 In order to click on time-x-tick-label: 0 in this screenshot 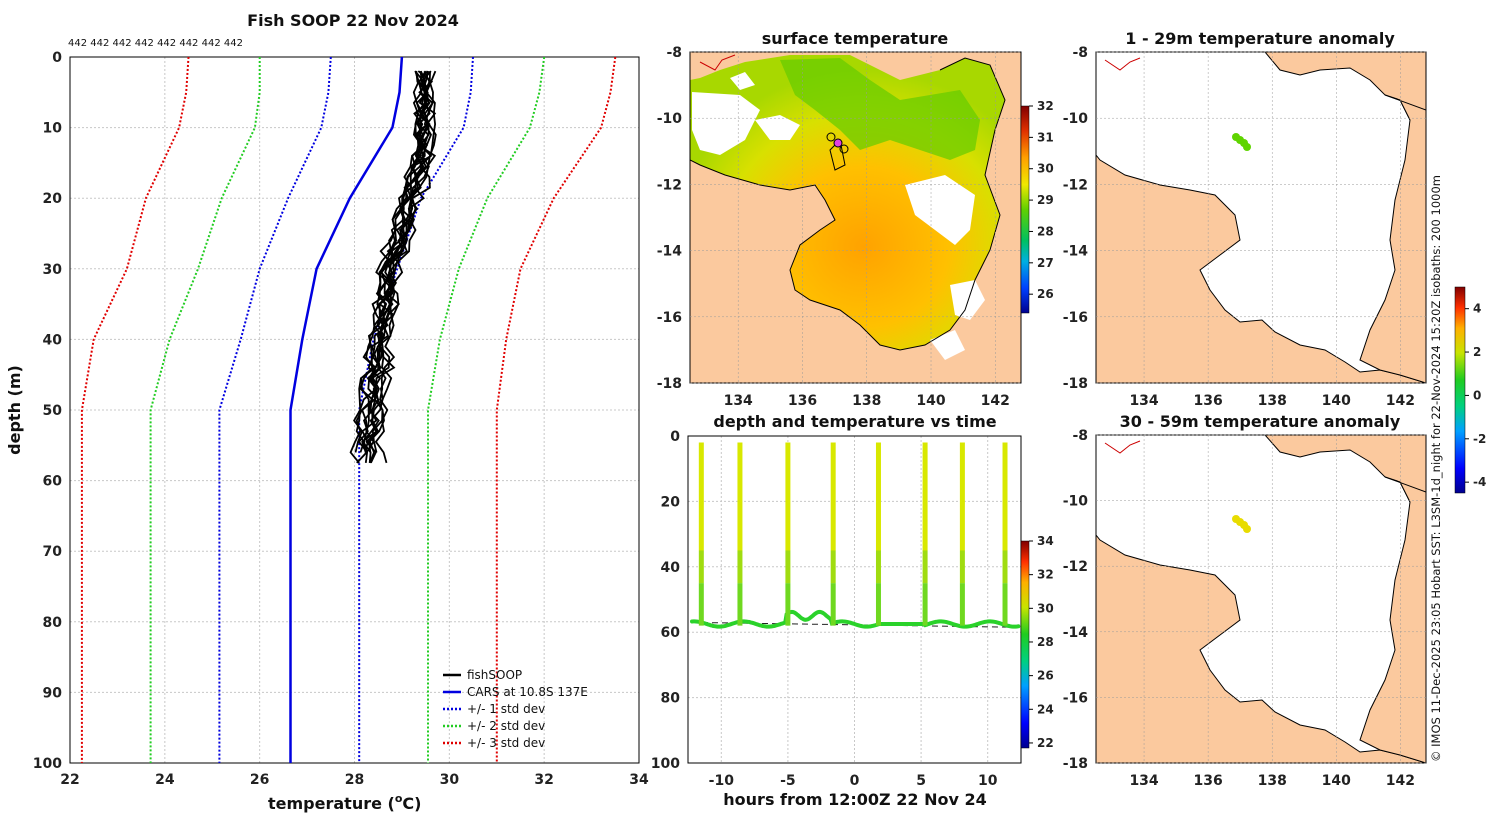, I will do `click(855, 781)`.